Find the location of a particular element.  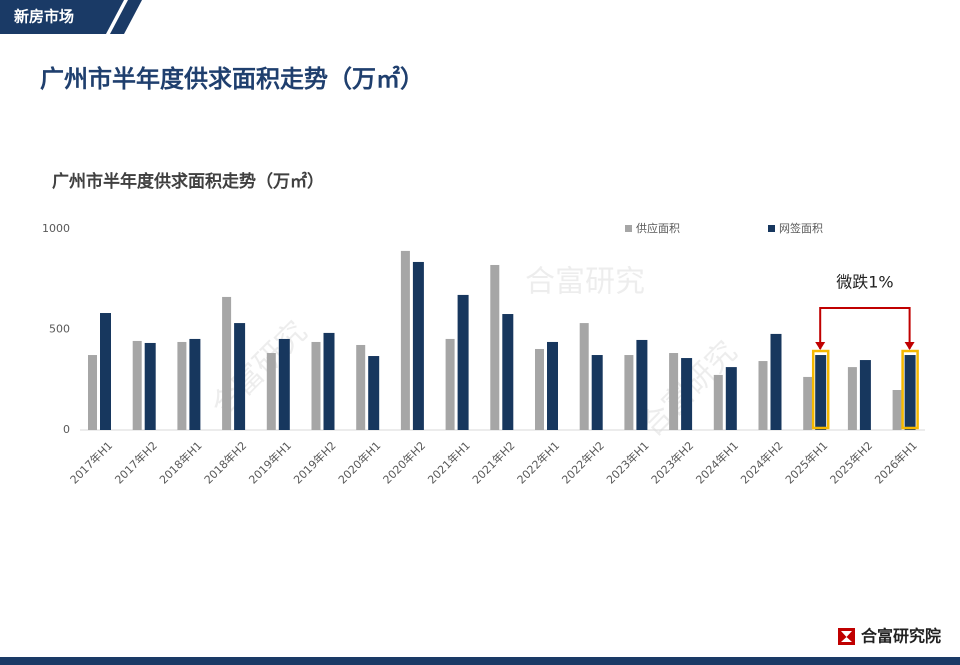

x-tick-label: 2025年H1 is located at coordinates (806, 462).